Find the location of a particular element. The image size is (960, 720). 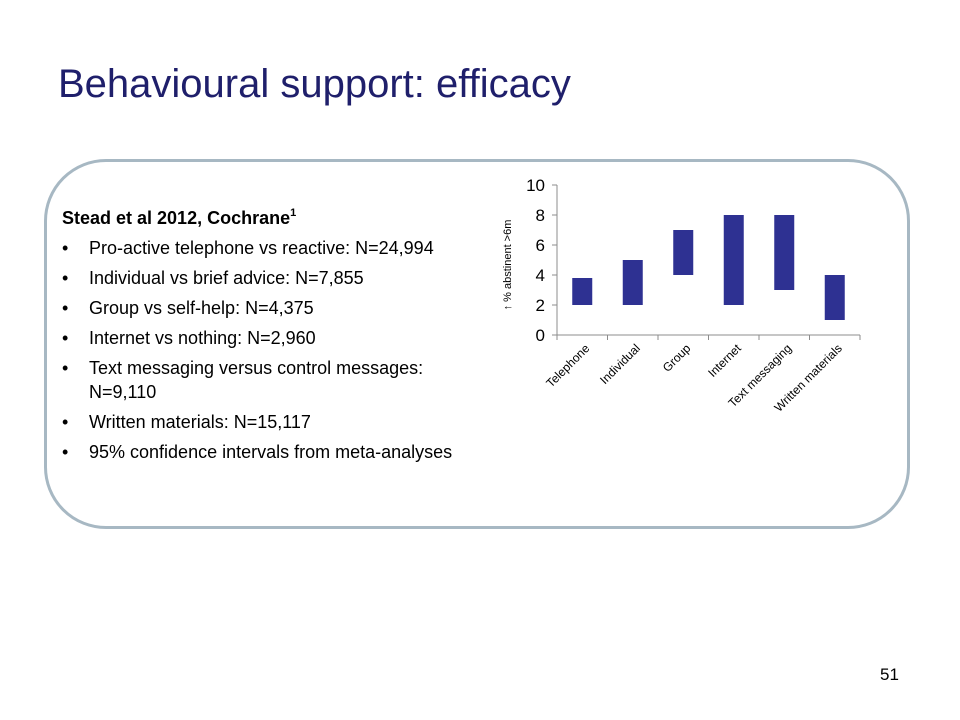

bullet-item: • Written materials: N=15,117 is located at coordinates (267, 422).